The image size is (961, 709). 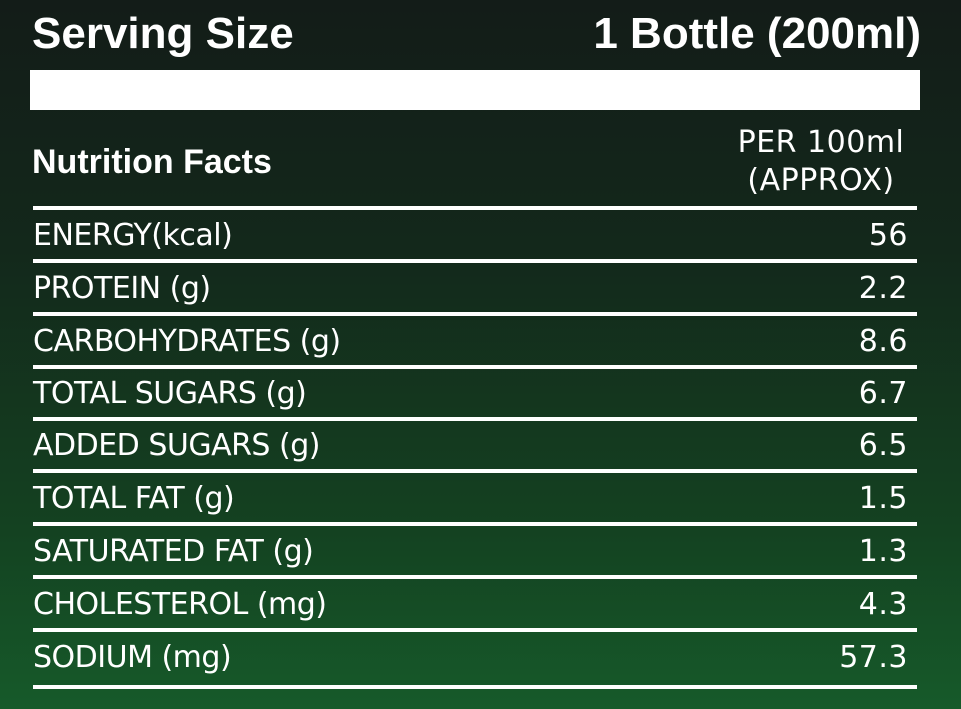 I want to click on per-100ml-line2: (APPROX), so click(x=821, y=180).